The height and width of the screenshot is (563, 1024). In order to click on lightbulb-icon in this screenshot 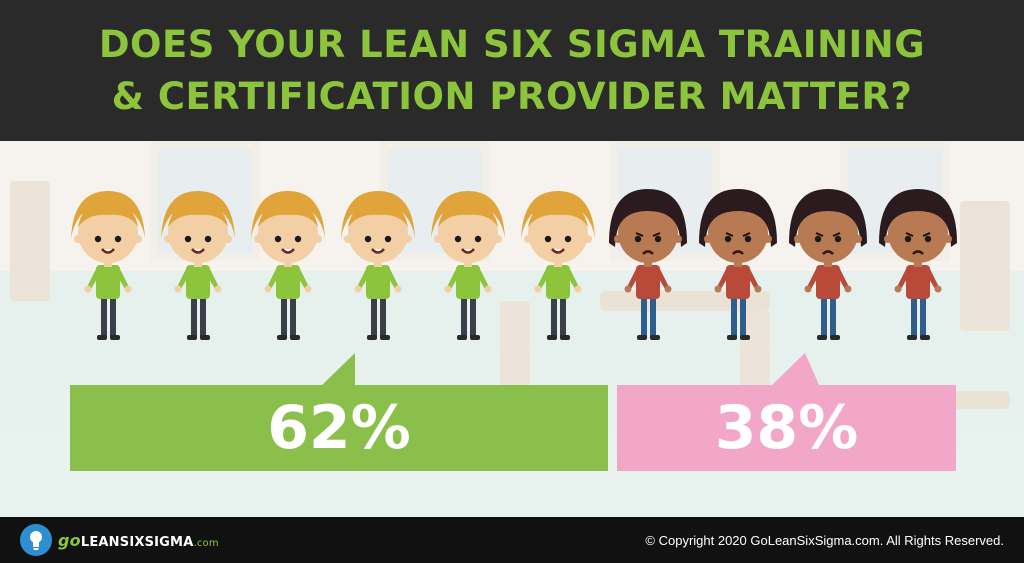, I will do `click(36, 540)`.